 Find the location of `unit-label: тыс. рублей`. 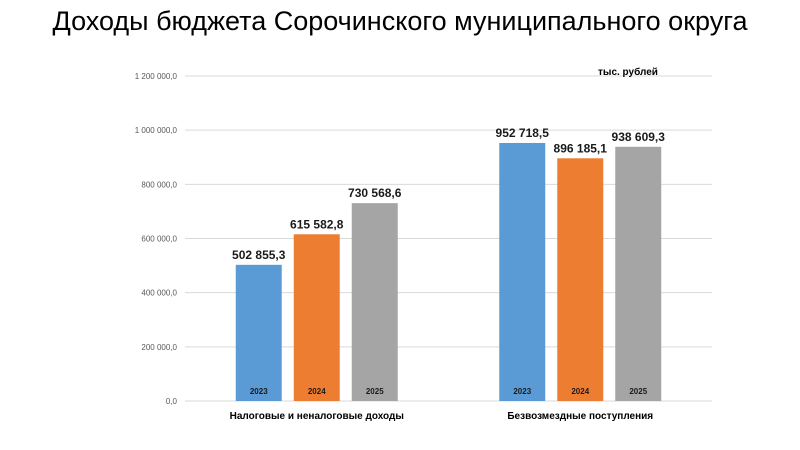

unit-label: тыс. рублей is located at coordinates (628, 72).